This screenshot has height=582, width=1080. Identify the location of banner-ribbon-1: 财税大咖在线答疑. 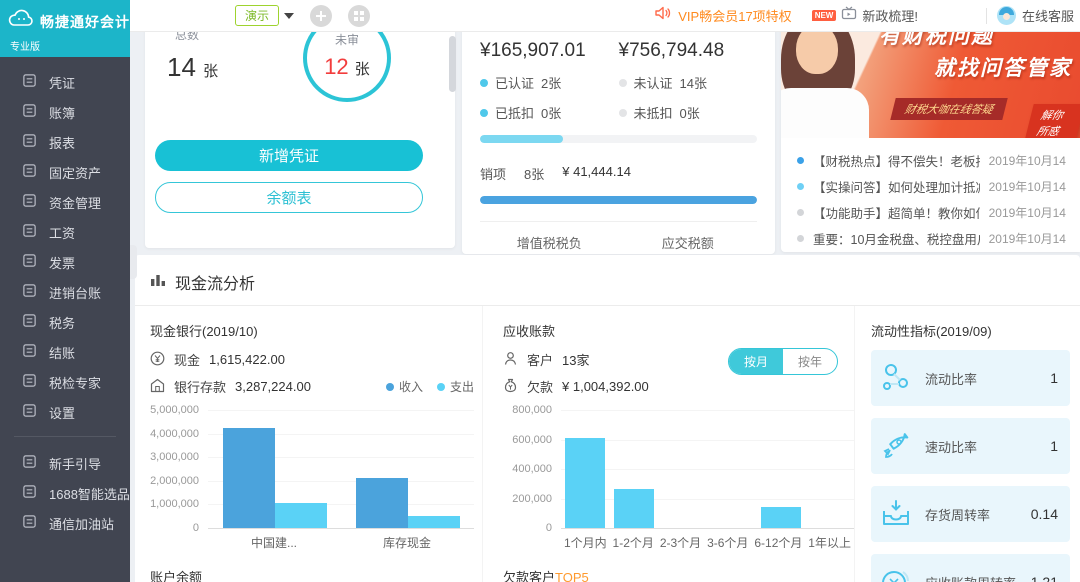
(949, 109).